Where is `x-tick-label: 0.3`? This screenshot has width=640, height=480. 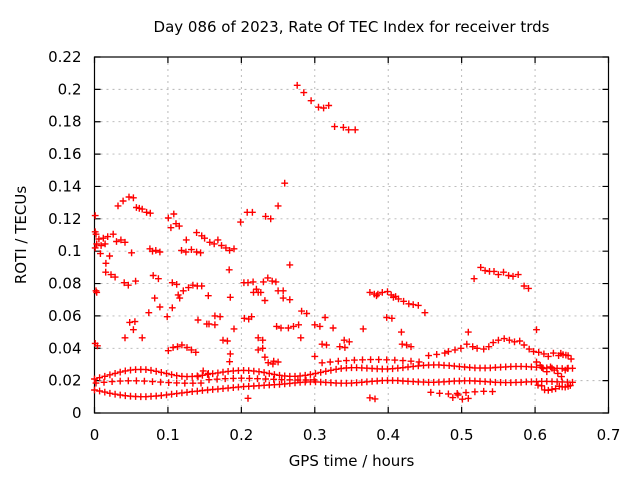 x-tick-label: 0.3 is located at coordinates (315, 435).